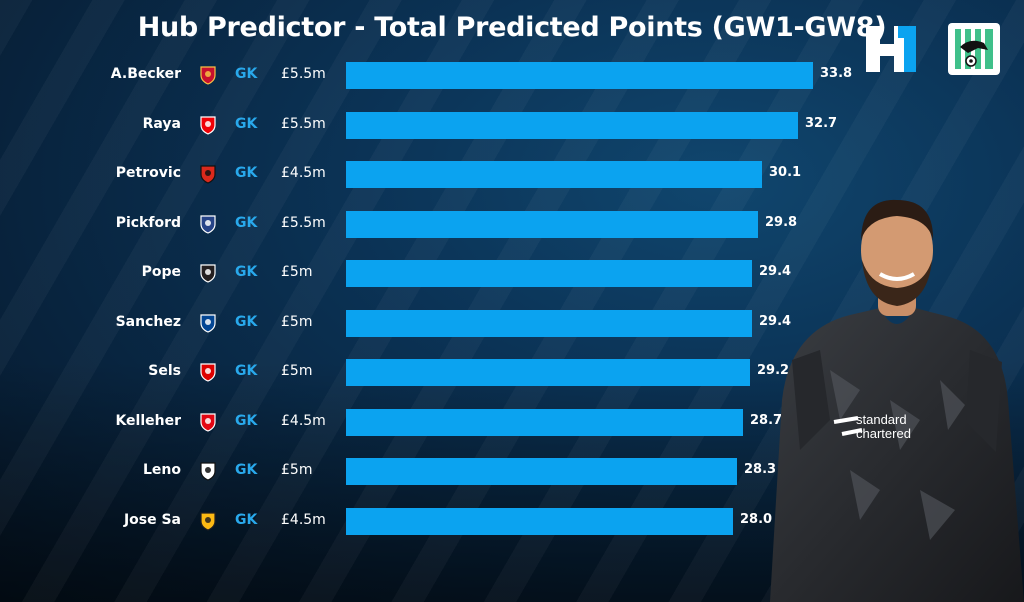 Image resolution: width=1024 pixels, height=602 pixels. I want to click on chart-row: Pope GK £5m 29.4, so click(512, 274).